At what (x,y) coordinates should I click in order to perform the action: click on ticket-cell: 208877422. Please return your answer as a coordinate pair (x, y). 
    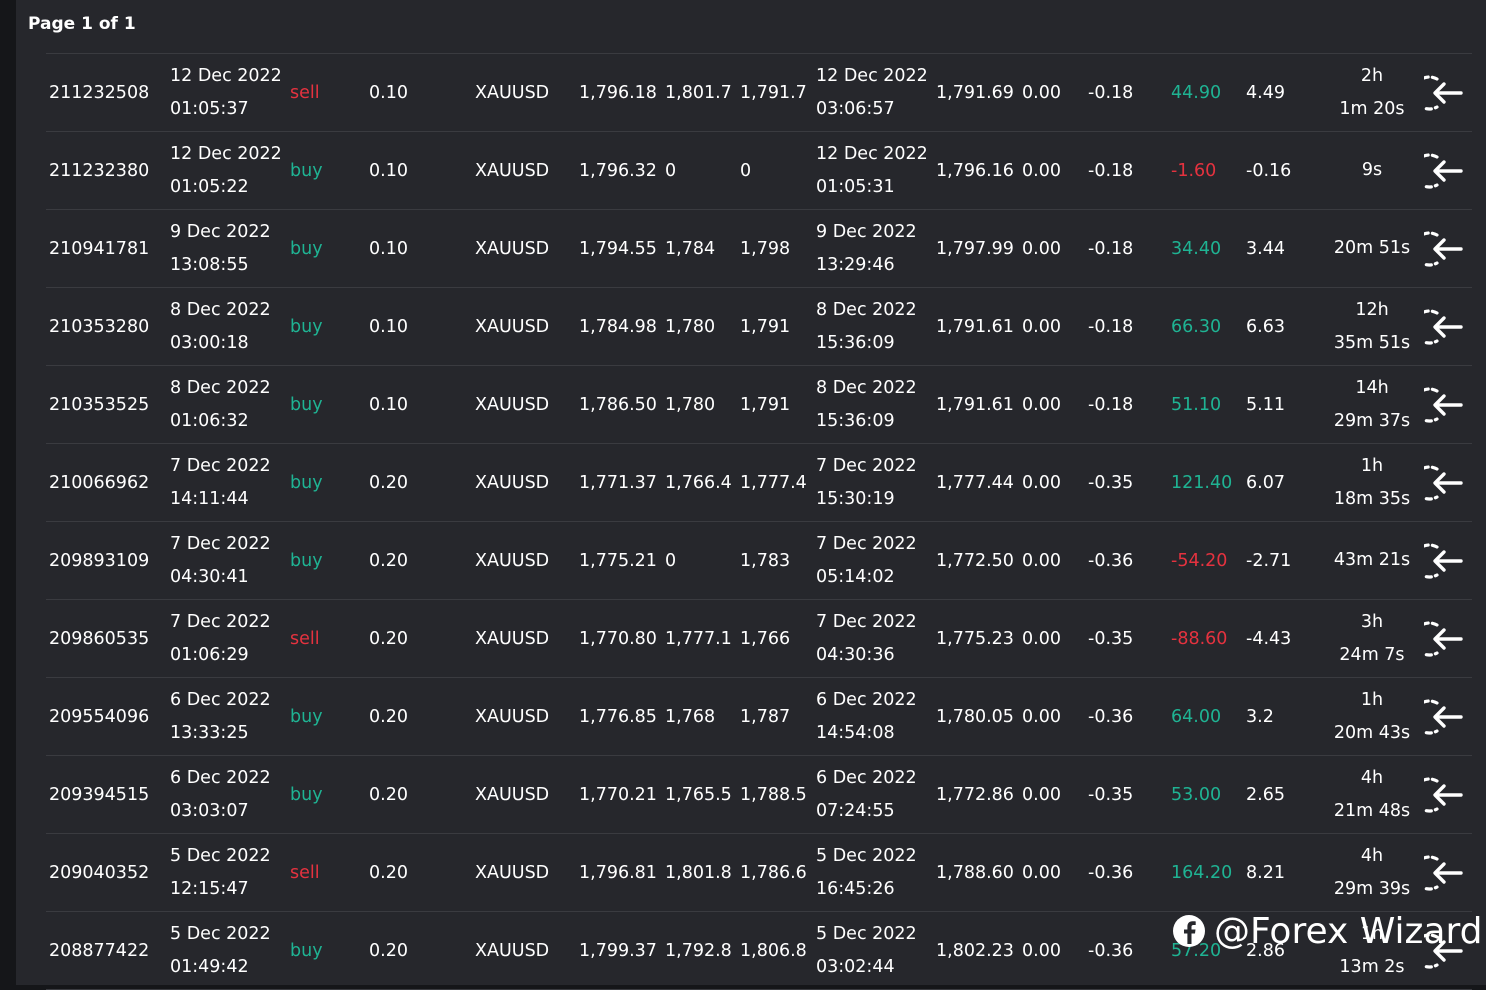
    Looking at the image, I should click on (99, 950).